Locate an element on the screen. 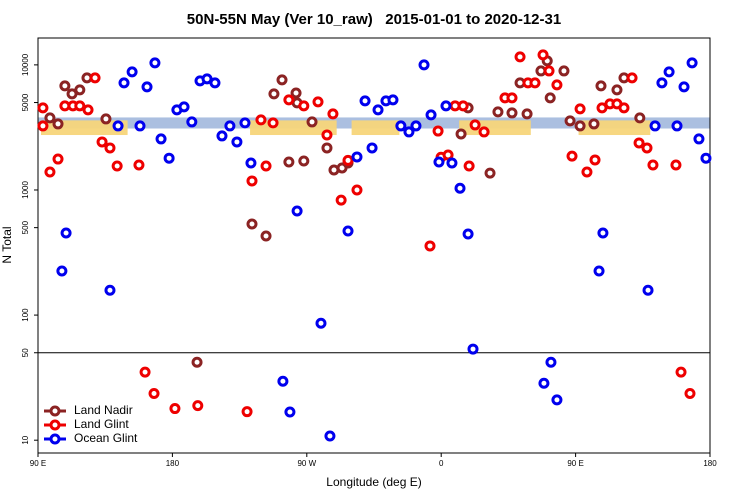 The width and height of the screenshot is (750, 500). x-tick-label: 90 E is located at coordinates (575, 463).